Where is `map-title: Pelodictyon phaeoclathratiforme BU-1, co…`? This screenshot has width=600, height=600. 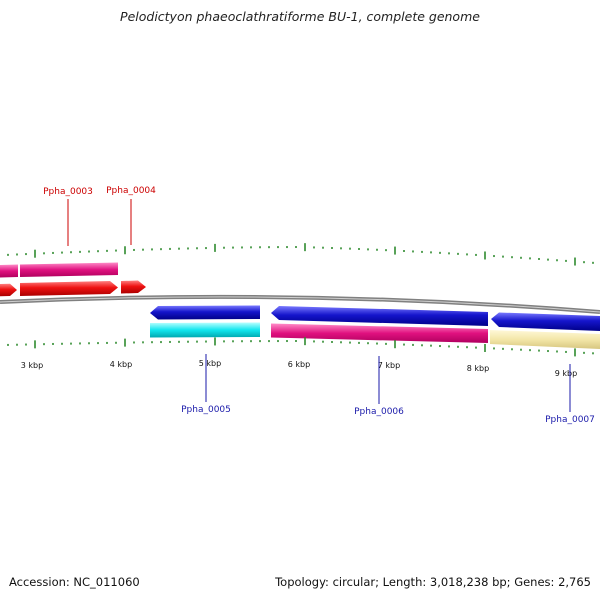 map-title: Pelodictyon phaeoclathratiforme BU-1, co… is located at coordinates (300, 16).